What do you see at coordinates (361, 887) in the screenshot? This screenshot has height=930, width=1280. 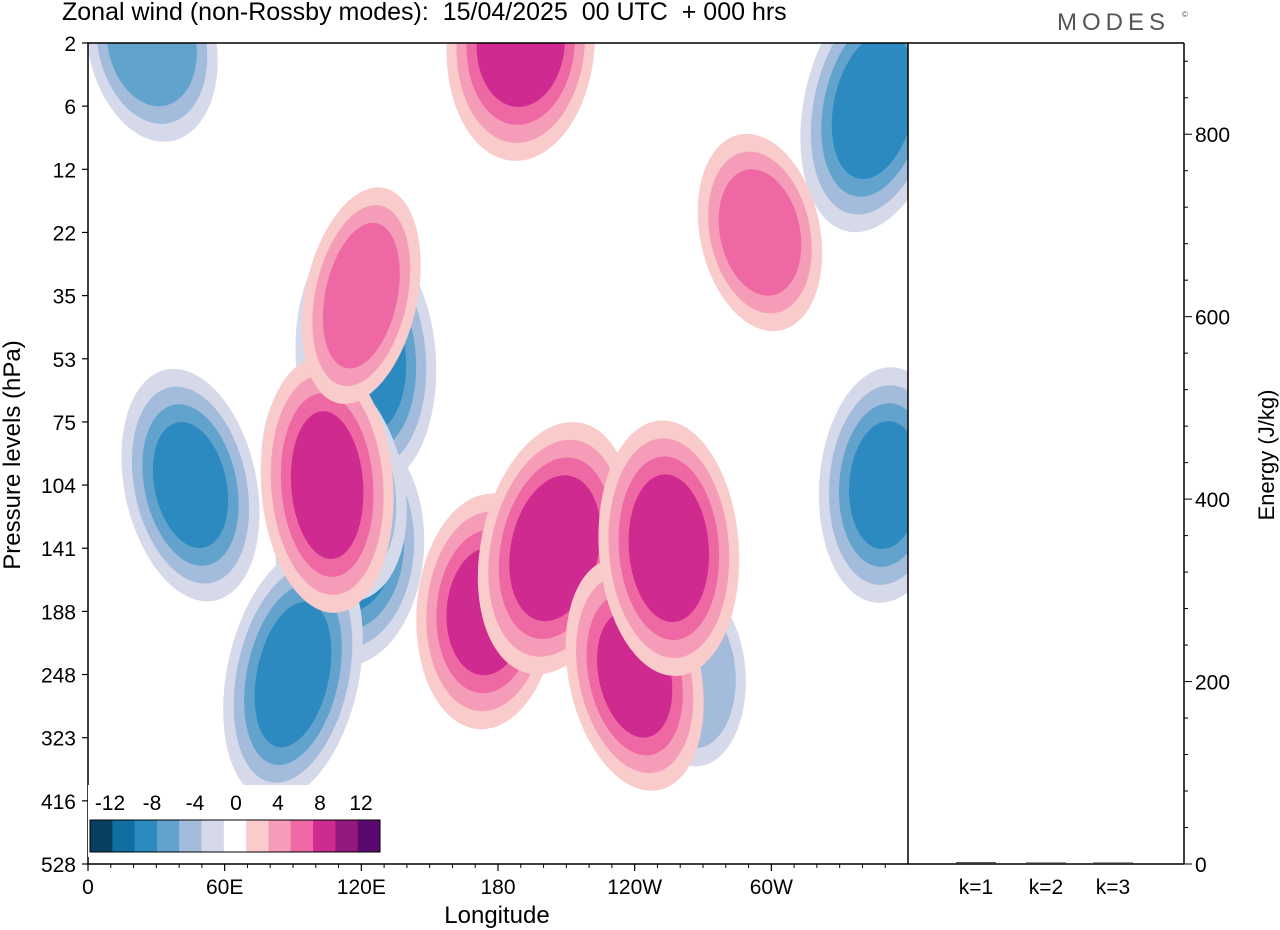 I see `x-tick-label: 120E` at bounding box center [361, 887].